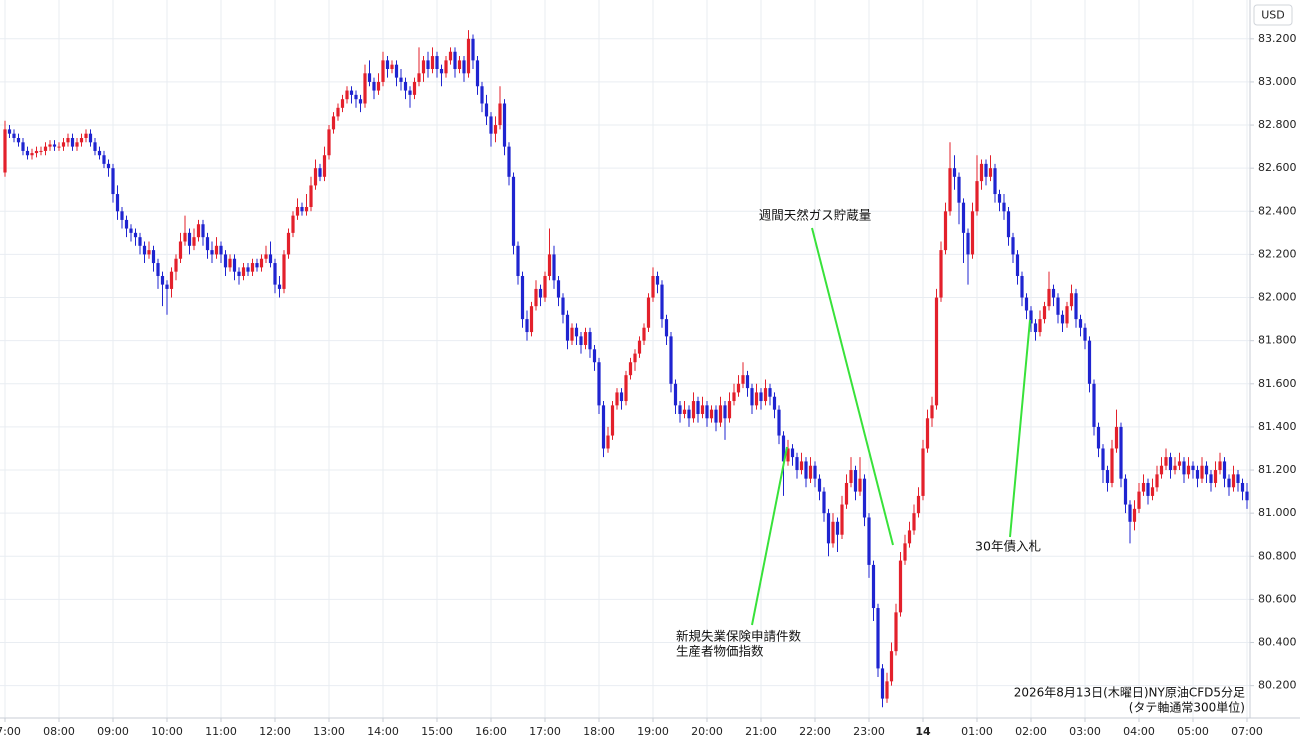 Image resolution: width=1300 pixels, height=749 pixels. I want to click on y-tick-label: 80.400, so click(1277, 642).